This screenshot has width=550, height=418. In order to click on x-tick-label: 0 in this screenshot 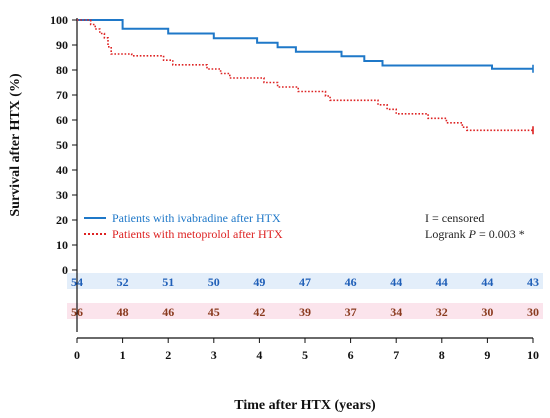, I will do `click(77, 355)`.